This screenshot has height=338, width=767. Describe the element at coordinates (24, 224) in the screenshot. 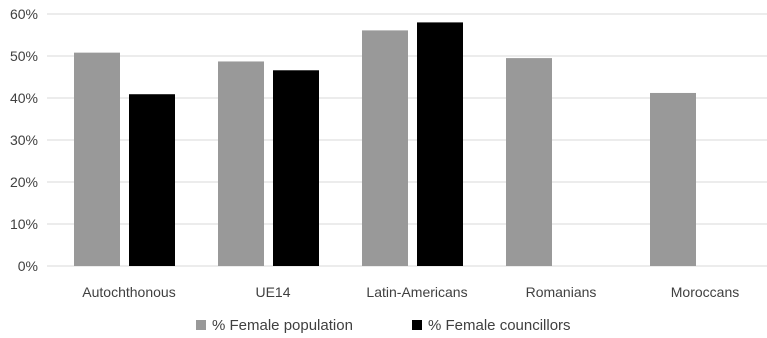

I see `y-tick-label: 10%` at that location.